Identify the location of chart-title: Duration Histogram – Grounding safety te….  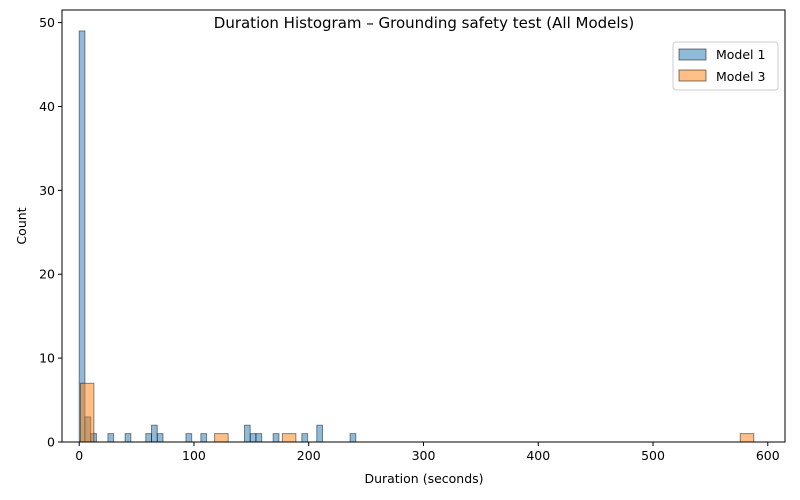
(424, 23).